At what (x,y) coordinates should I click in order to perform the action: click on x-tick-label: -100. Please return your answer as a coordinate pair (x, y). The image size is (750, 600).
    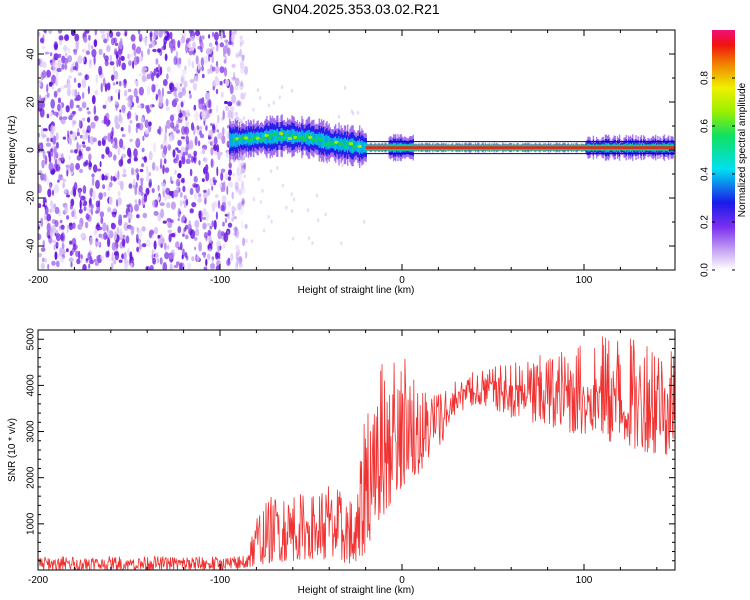
    Looking at the image, I should click on (220, 280).